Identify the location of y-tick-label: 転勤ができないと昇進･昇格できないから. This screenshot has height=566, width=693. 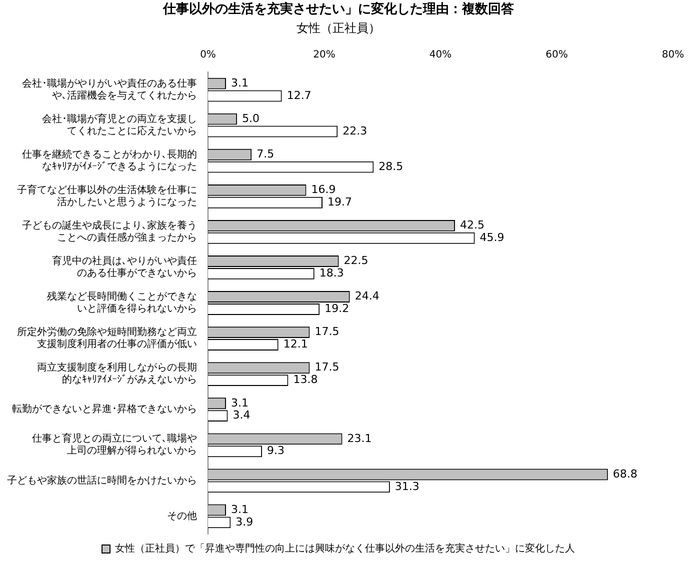
(104, 409).